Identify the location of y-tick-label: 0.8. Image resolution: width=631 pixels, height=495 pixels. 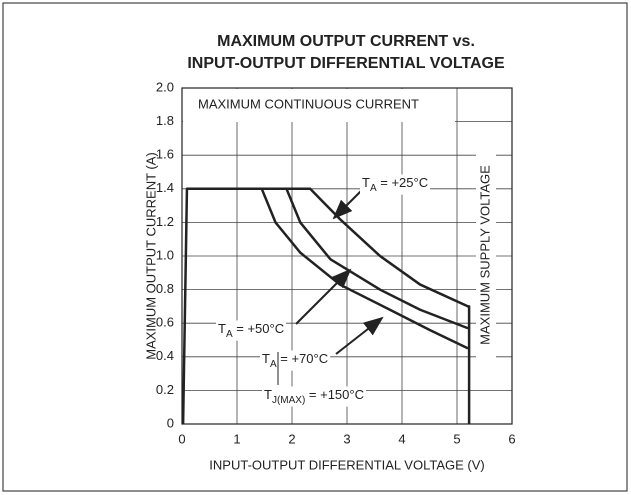
(165, 288).